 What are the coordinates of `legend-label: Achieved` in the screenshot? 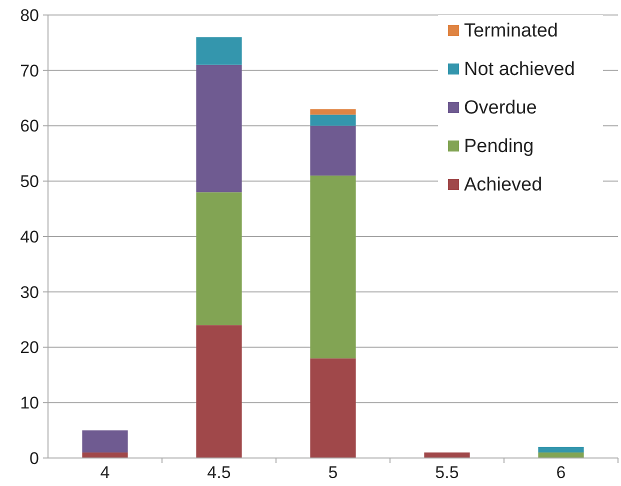 It's located at (503, 185).